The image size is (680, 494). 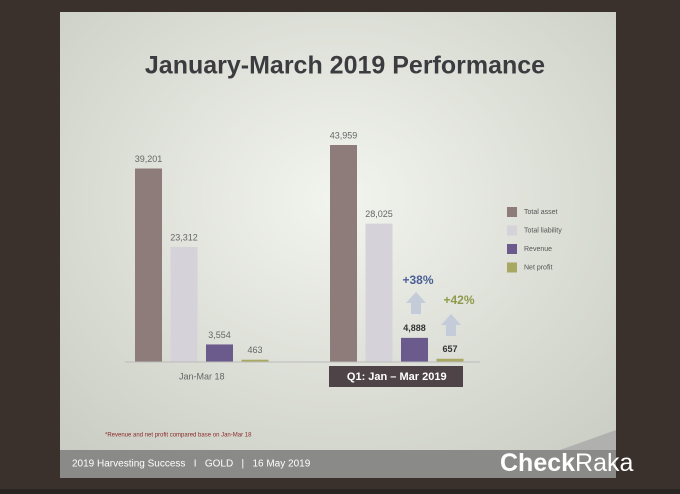 What do you see at coordinates (538, 267) in the screenshot?
I see `legend-label: Net profit` at bounding box center [538, 267].